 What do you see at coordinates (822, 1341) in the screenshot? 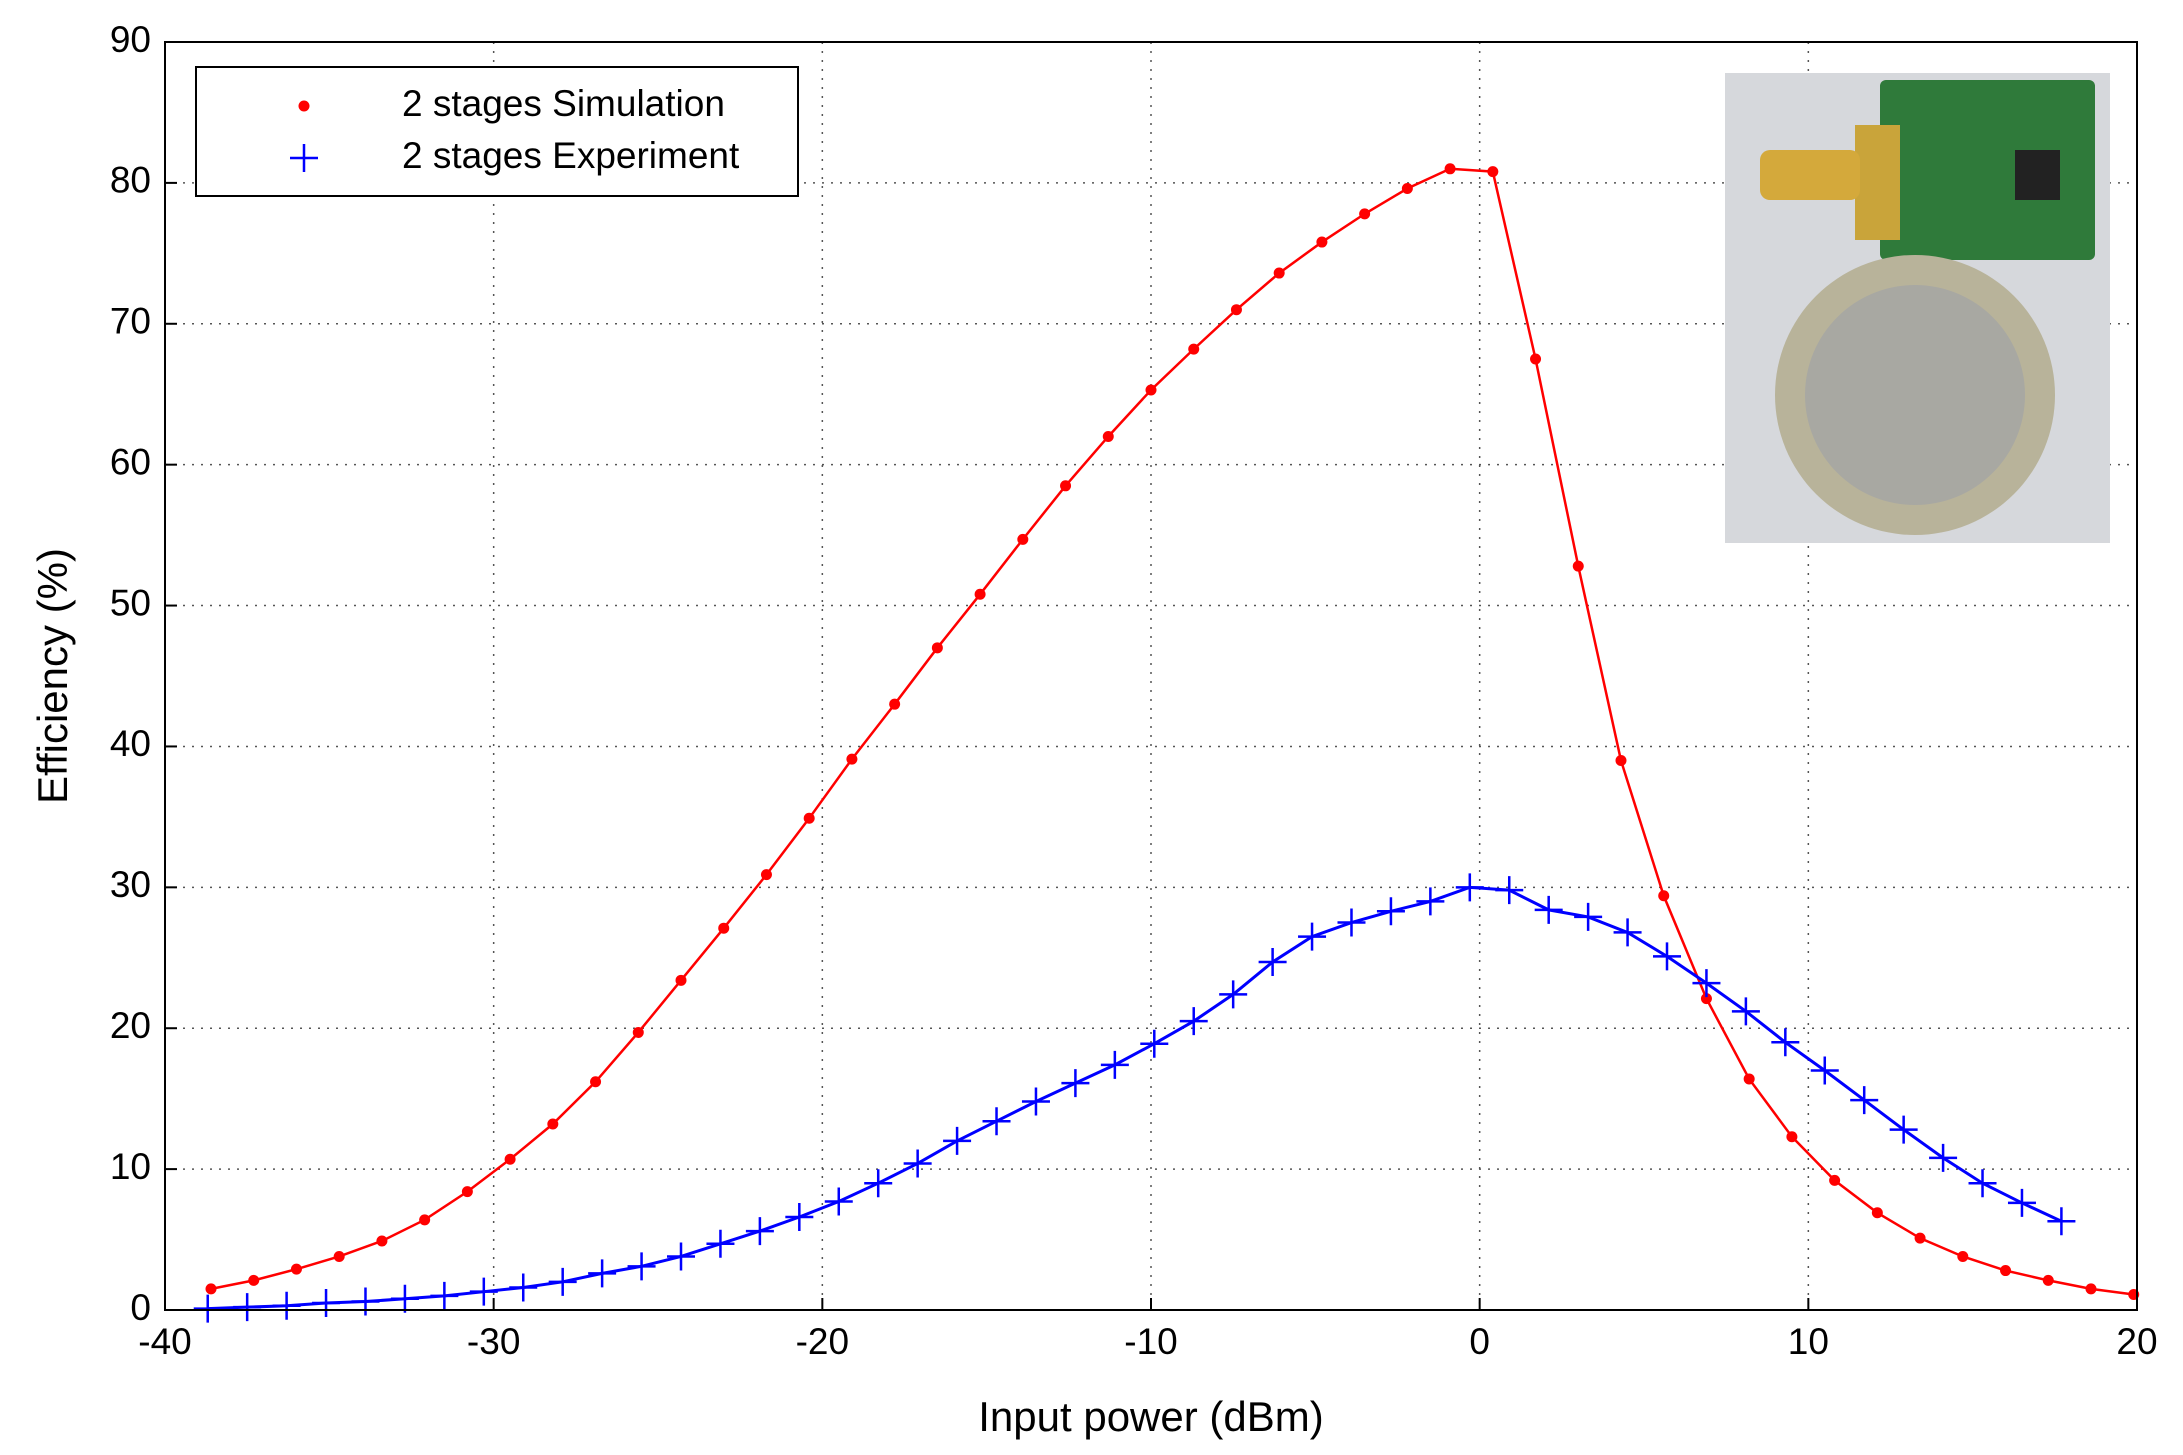
I see `x-tick-label: -20` at bounding box center [822, 1341].